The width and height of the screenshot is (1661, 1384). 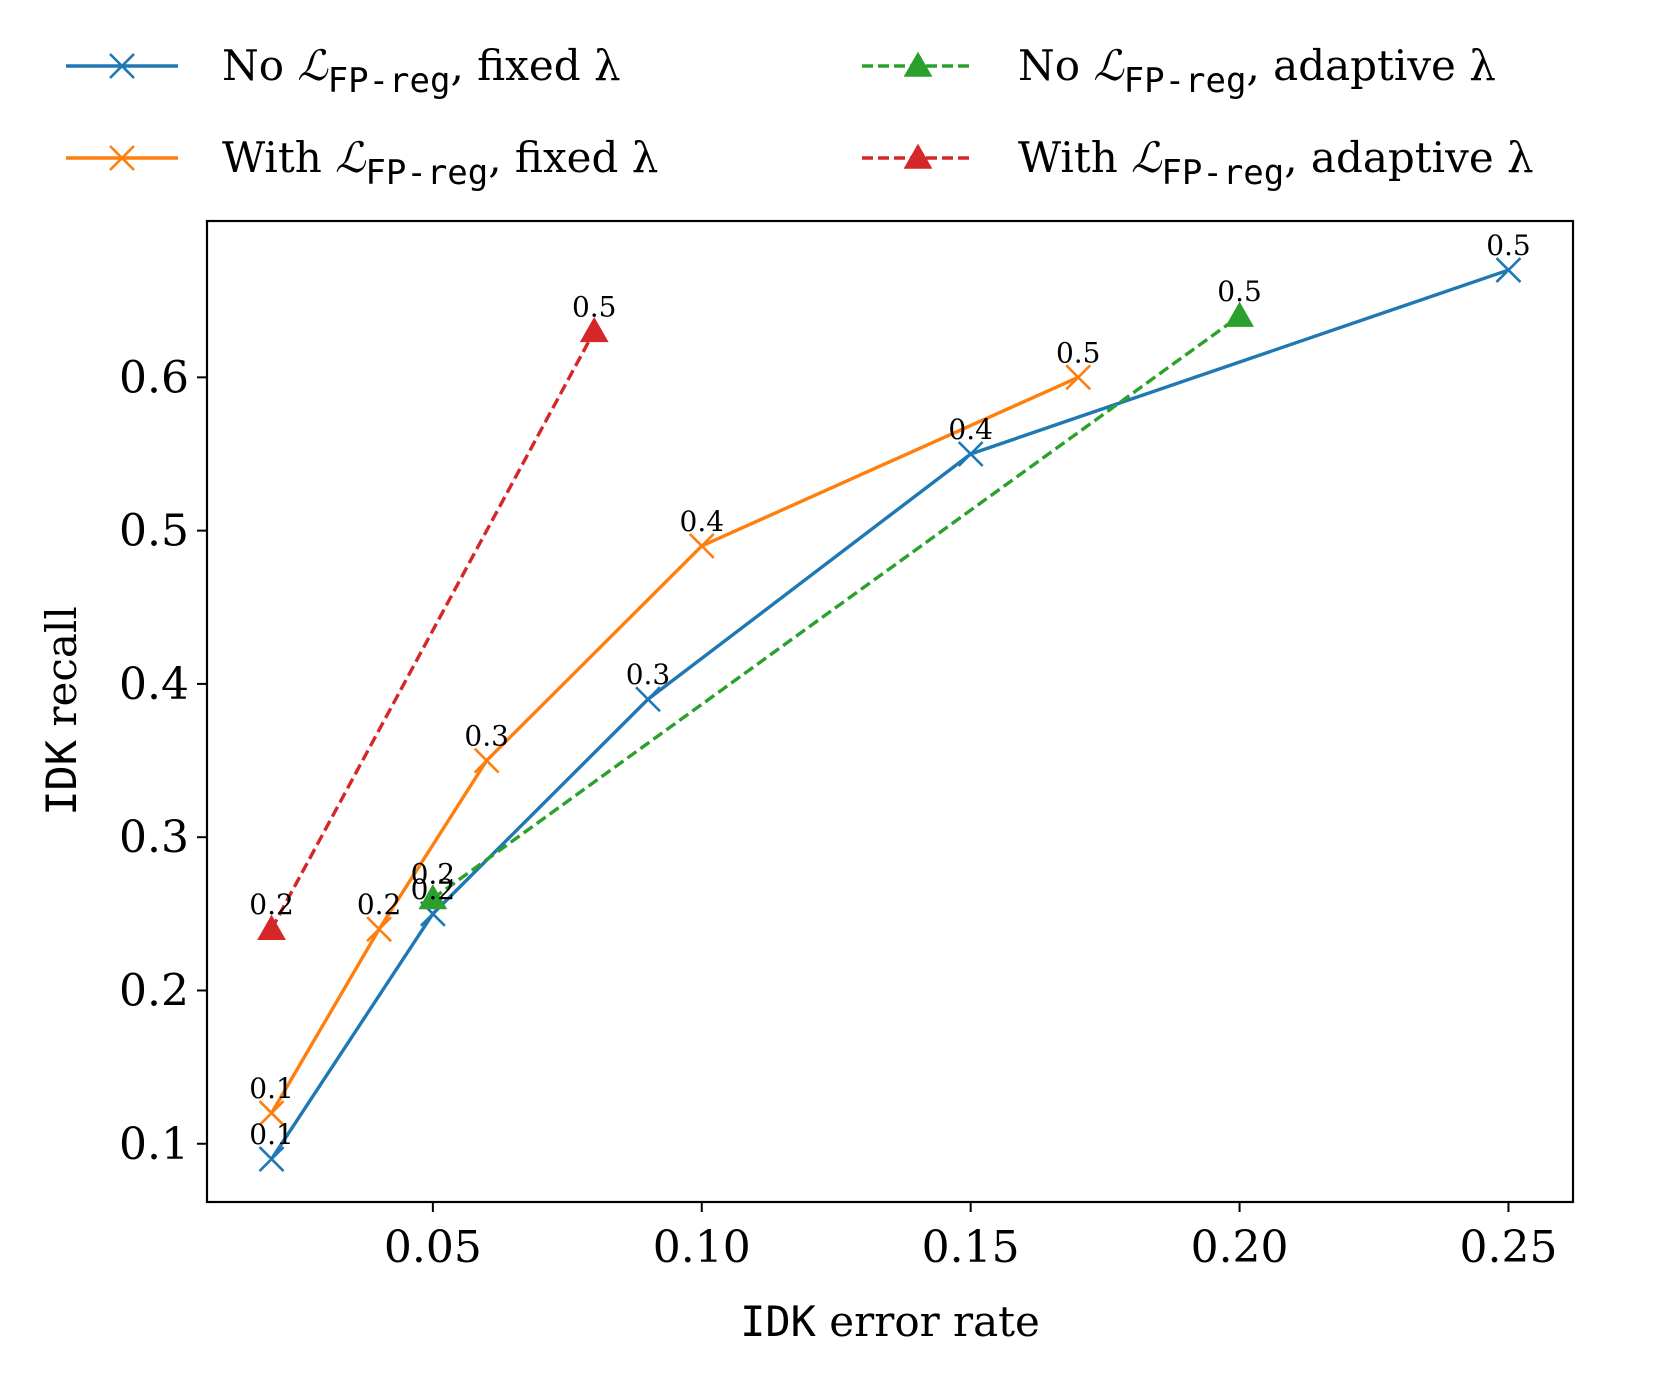 What do you see at coordinates (154, 377) in the screenshot?
I see `y-tick-label: 0.6` at bounding box center [154, 377].